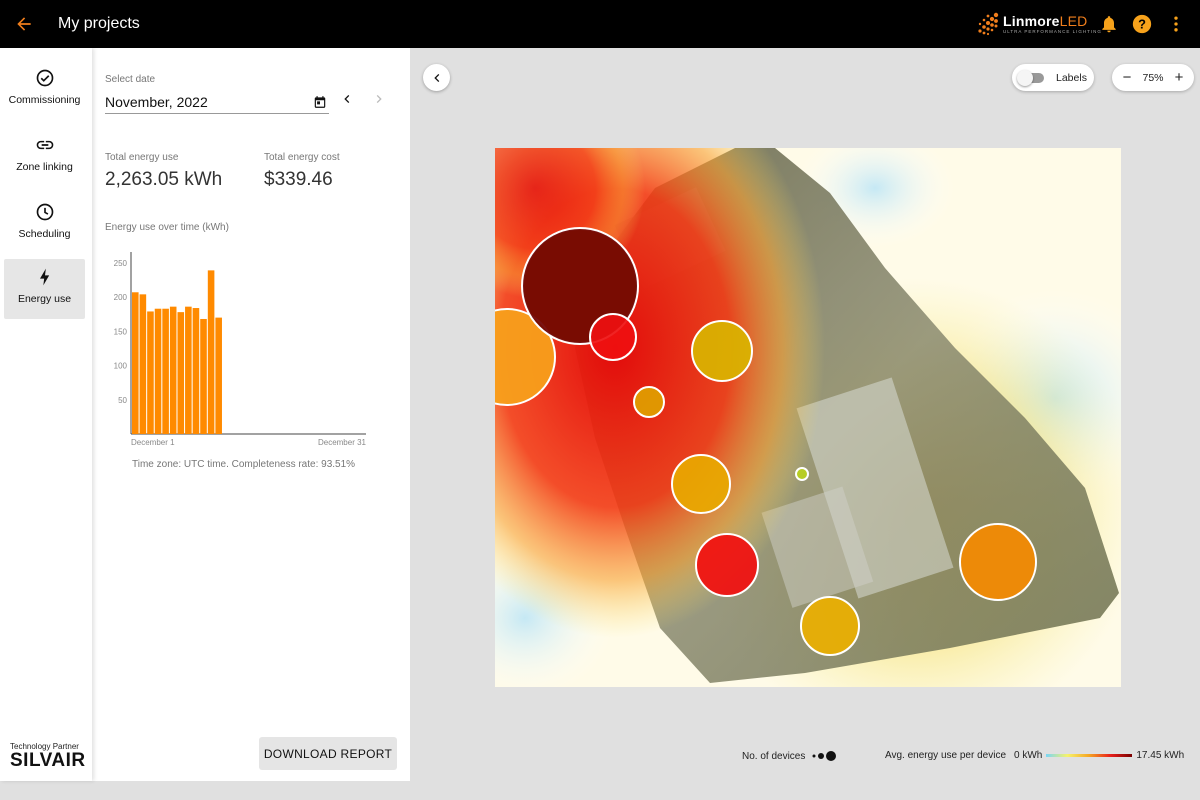  Describe the element at coordinates (1031, 20) in the screenshot. I see `brand-name: Linmore` at that location.